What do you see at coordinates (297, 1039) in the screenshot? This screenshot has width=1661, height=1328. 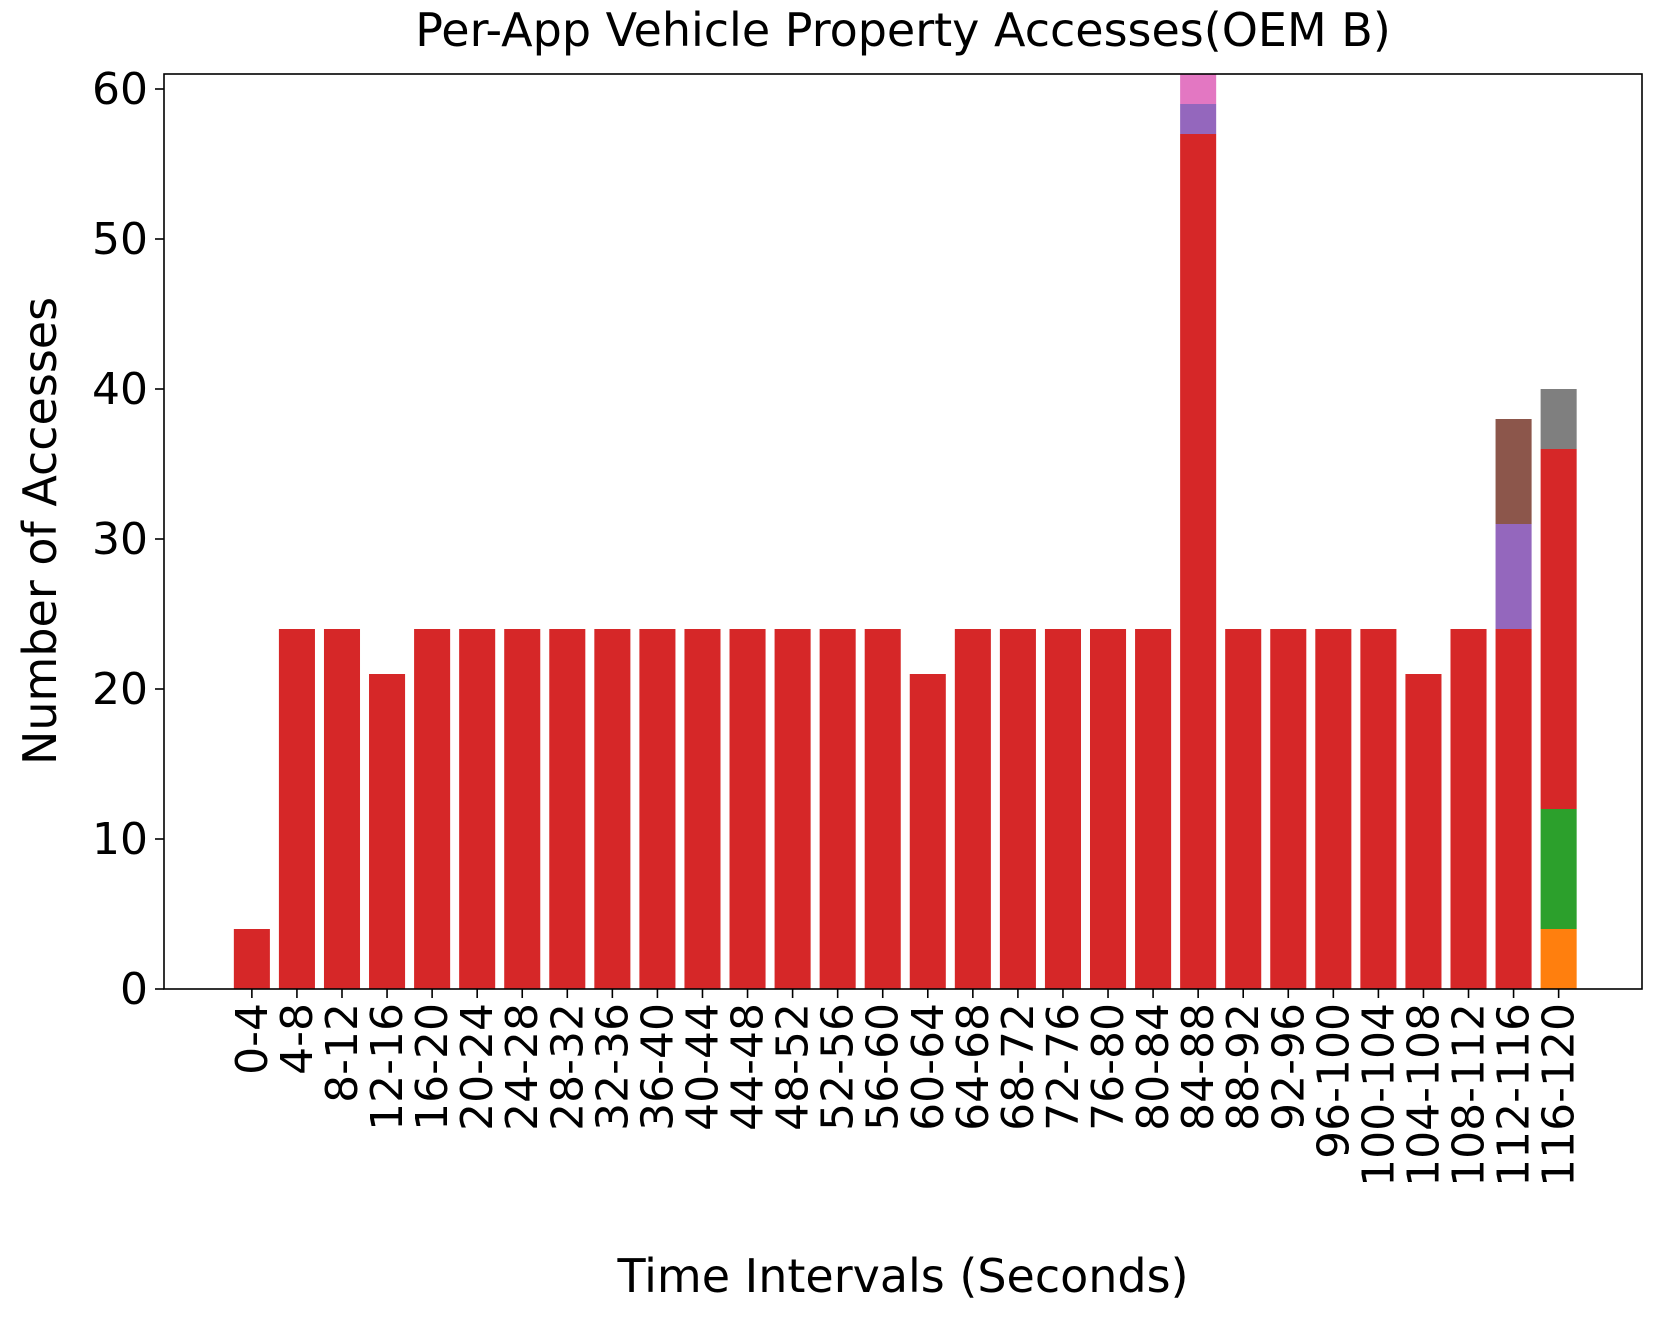 I see `x-tick-label: 4-8` at bounding box center [297, 1039].